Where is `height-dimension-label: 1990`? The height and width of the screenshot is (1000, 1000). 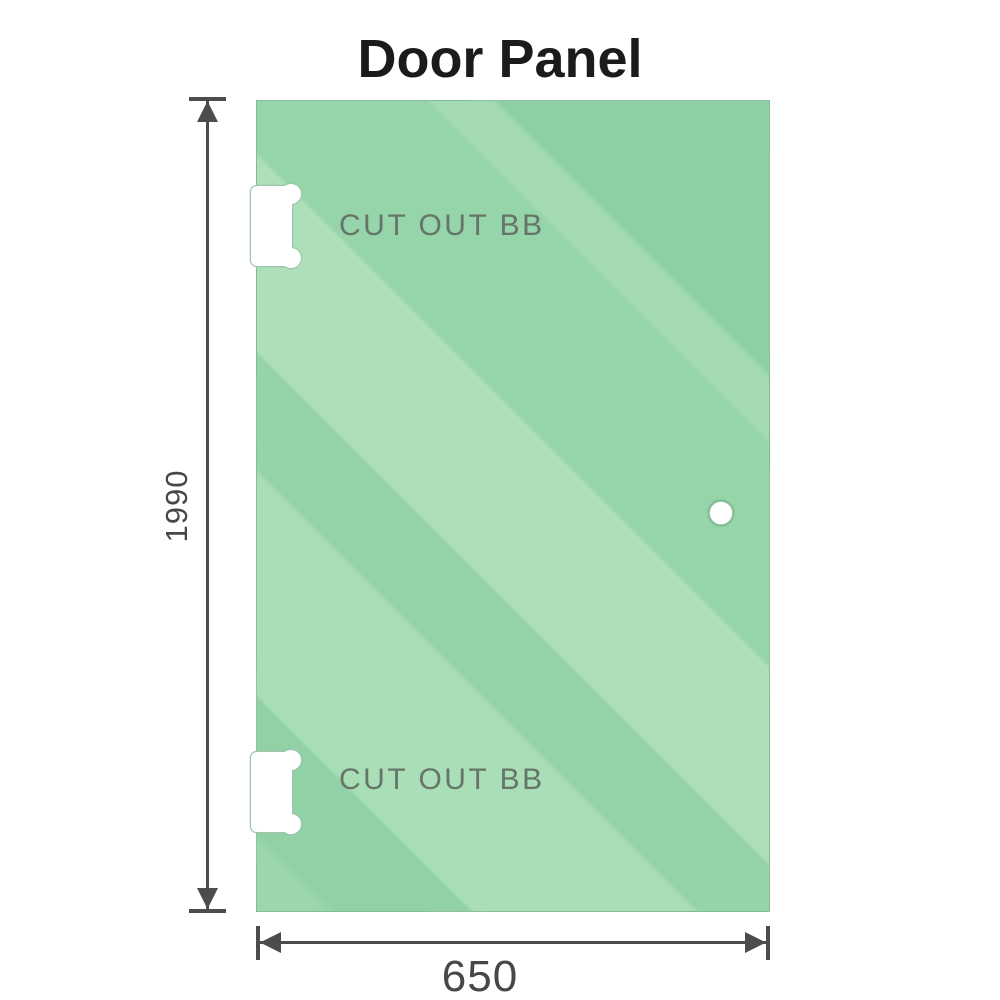 height-dimension-label: 1990 is located at coordinates (176, 506).